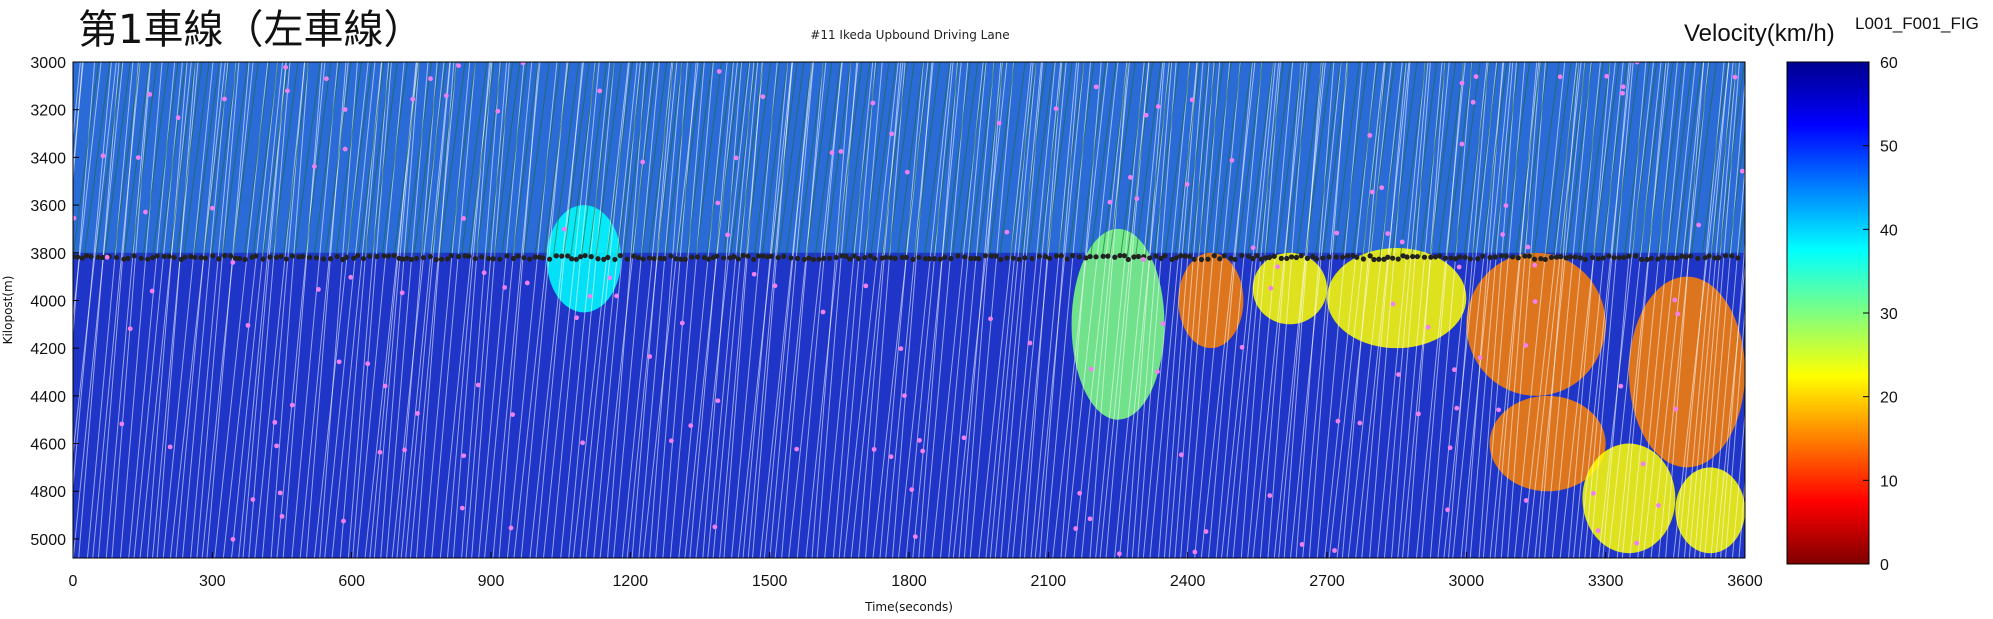  What do you see at coordinates (48, 63) in the screenshot?
I see `y-tick-label: 3000` at bounding box center [48, 63].